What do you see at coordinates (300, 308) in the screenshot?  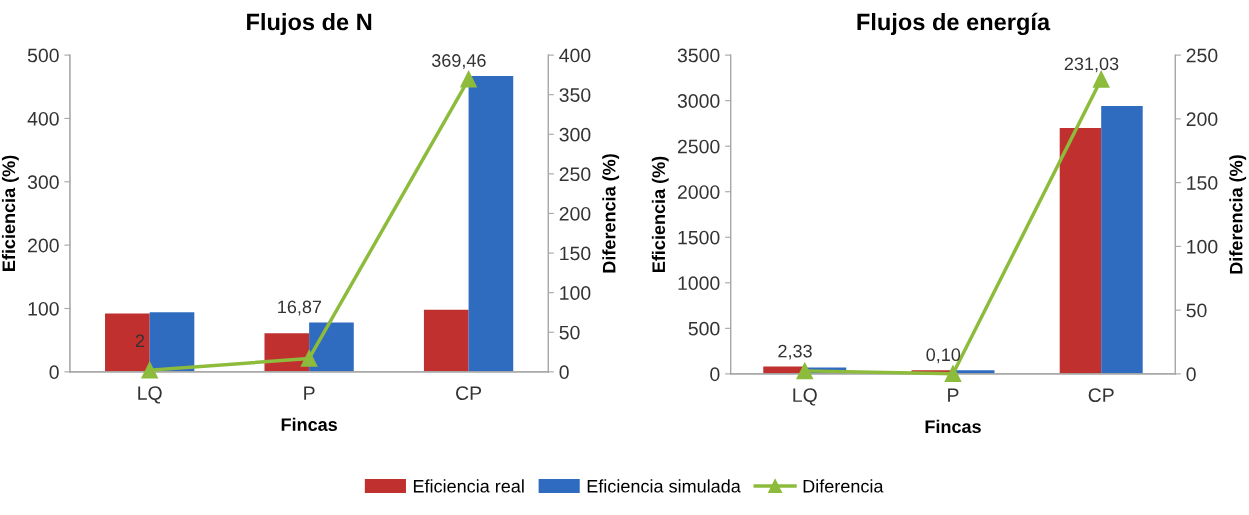 I see `data-label: 16,87` at bounding box center [300, 308].